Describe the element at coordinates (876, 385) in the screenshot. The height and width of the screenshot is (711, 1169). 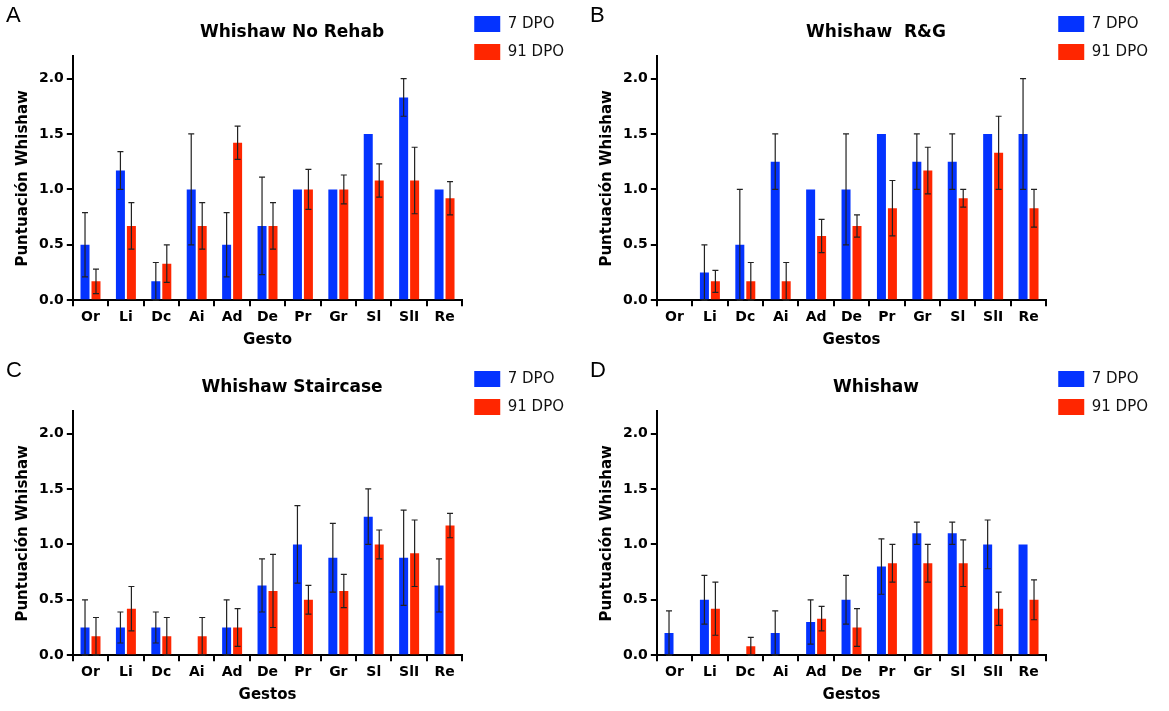
I see `chart-title: Whishaw` at that location.